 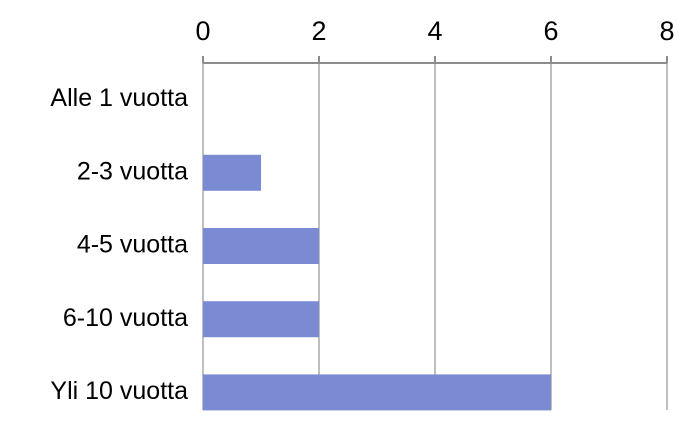 I want to click on x-tick-label: 8, so click(x=666, y=31).